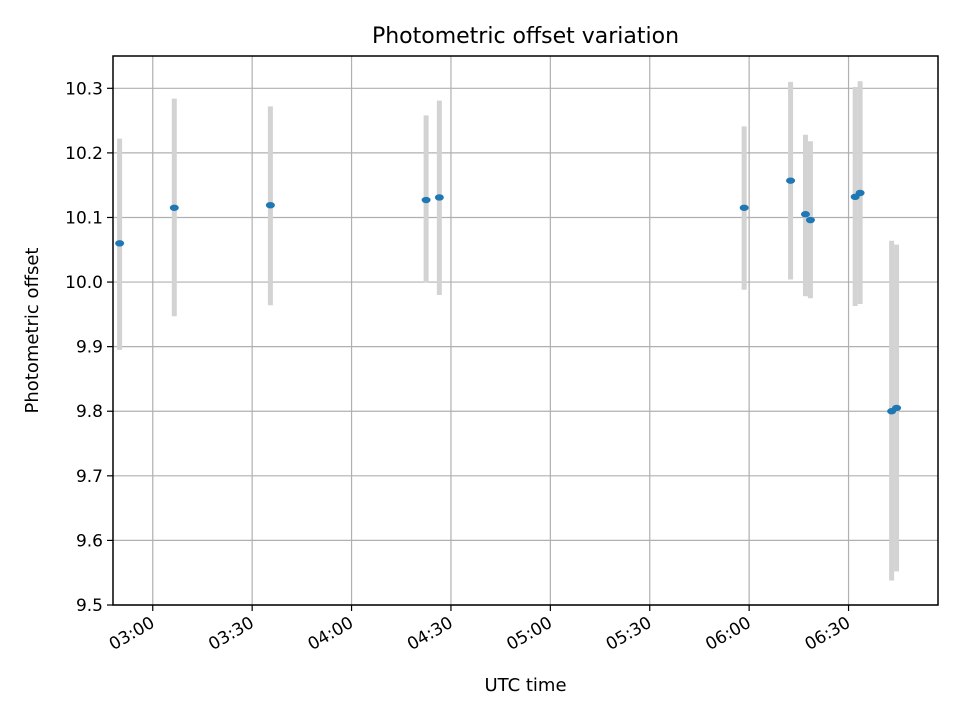  Describe the element at coordinates (525, 36) in the screenshot. I see `chart-title: Photometric offset variation` at that location.